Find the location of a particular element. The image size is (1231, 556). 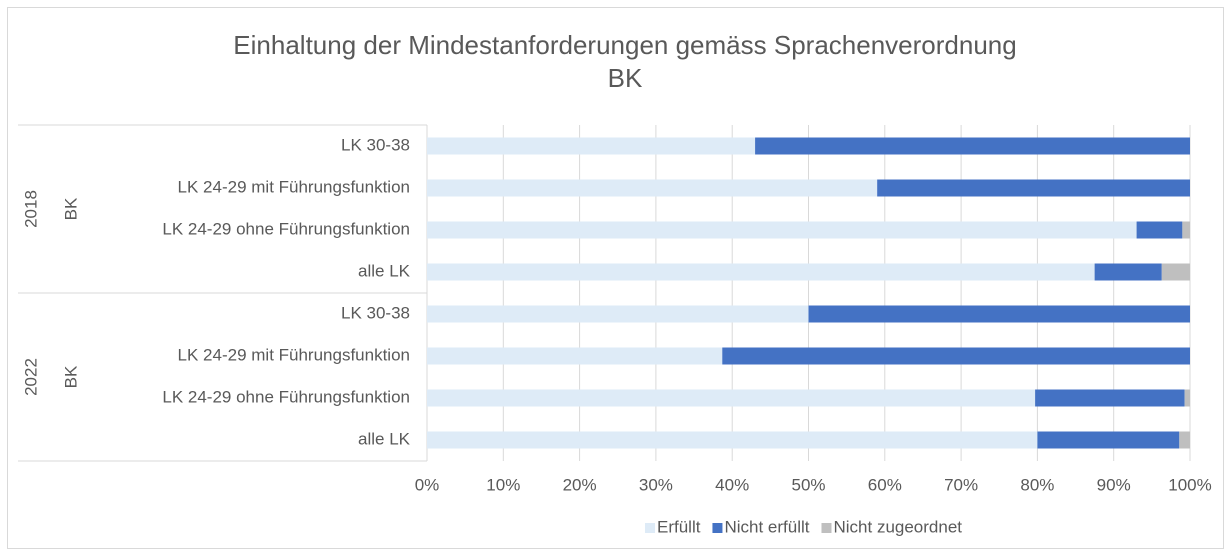

group-label: 2018 is located at coordinates (30, 209).